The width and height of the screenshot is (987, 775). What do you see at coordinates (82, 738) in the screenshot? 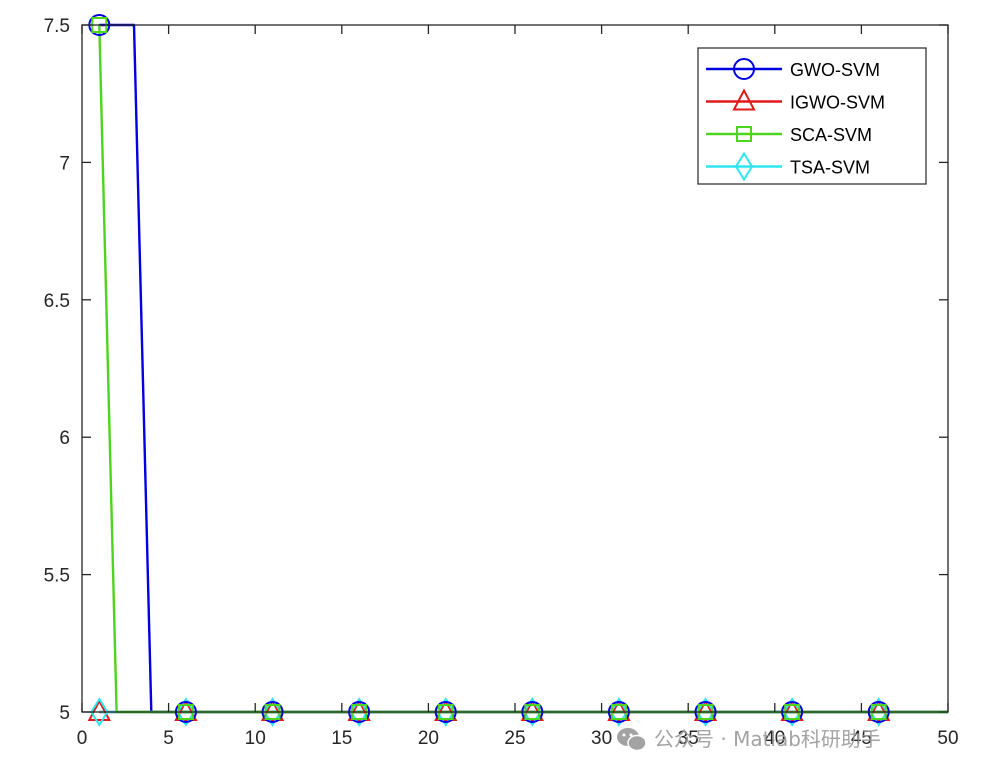
I see `x-tick-label: 0` at bounding box center [82, 738].